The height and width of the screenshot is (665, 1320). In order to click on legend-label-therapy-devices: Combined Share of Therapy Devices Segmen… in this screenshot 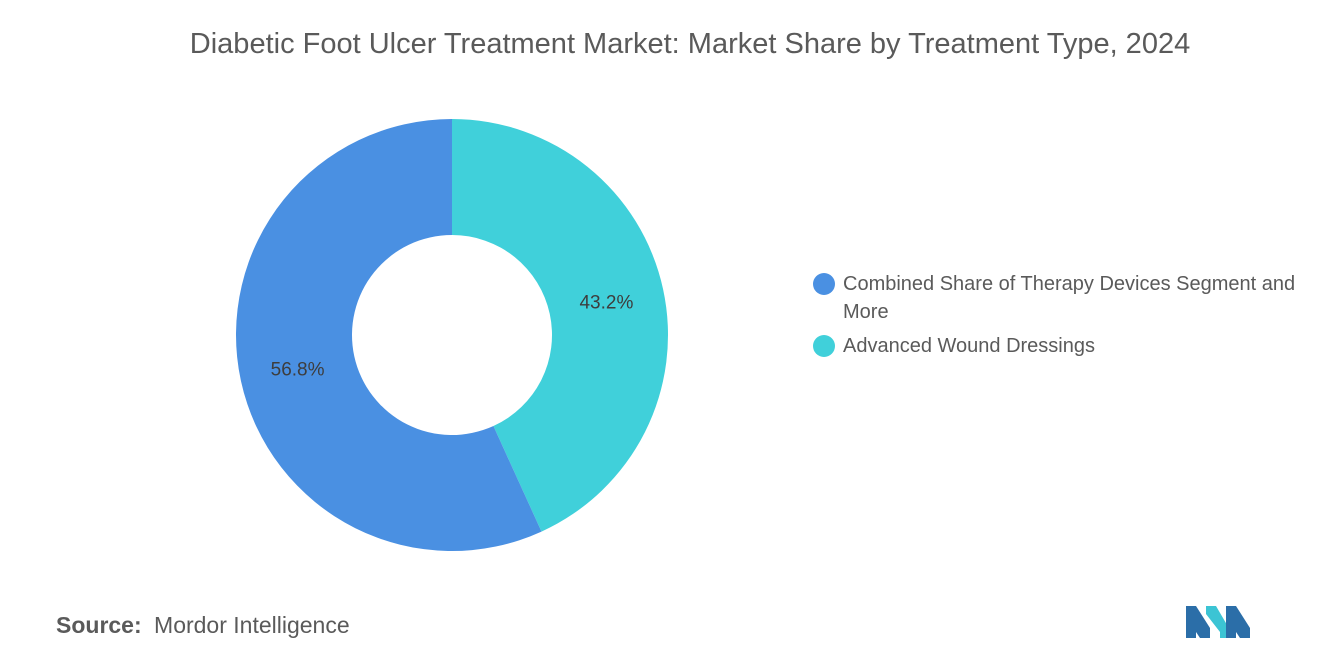, I will do `click(1069, 298)`.